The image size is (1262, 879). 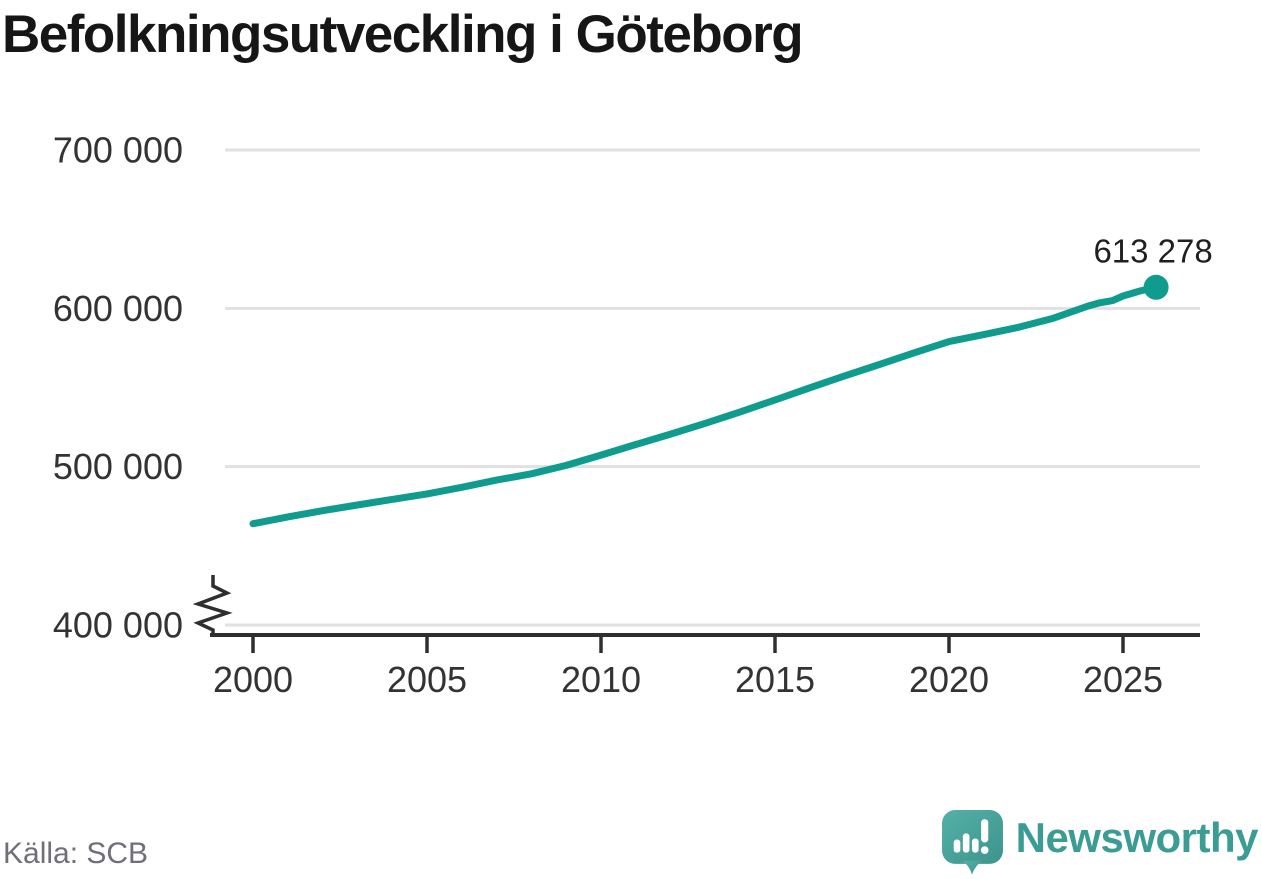 I want to click on x-tick-label: 2010, so click(x=601, y=679).